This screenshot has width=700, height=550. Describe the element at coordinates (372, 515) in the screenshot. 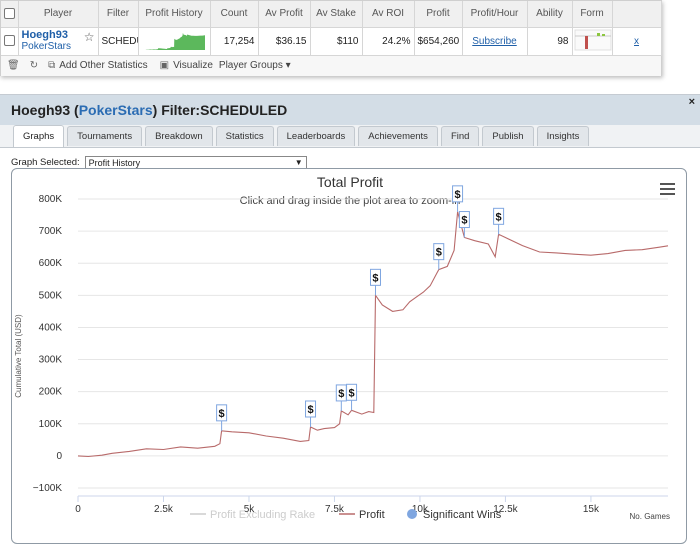

I see `legend-profit-label: Profit` at that location.